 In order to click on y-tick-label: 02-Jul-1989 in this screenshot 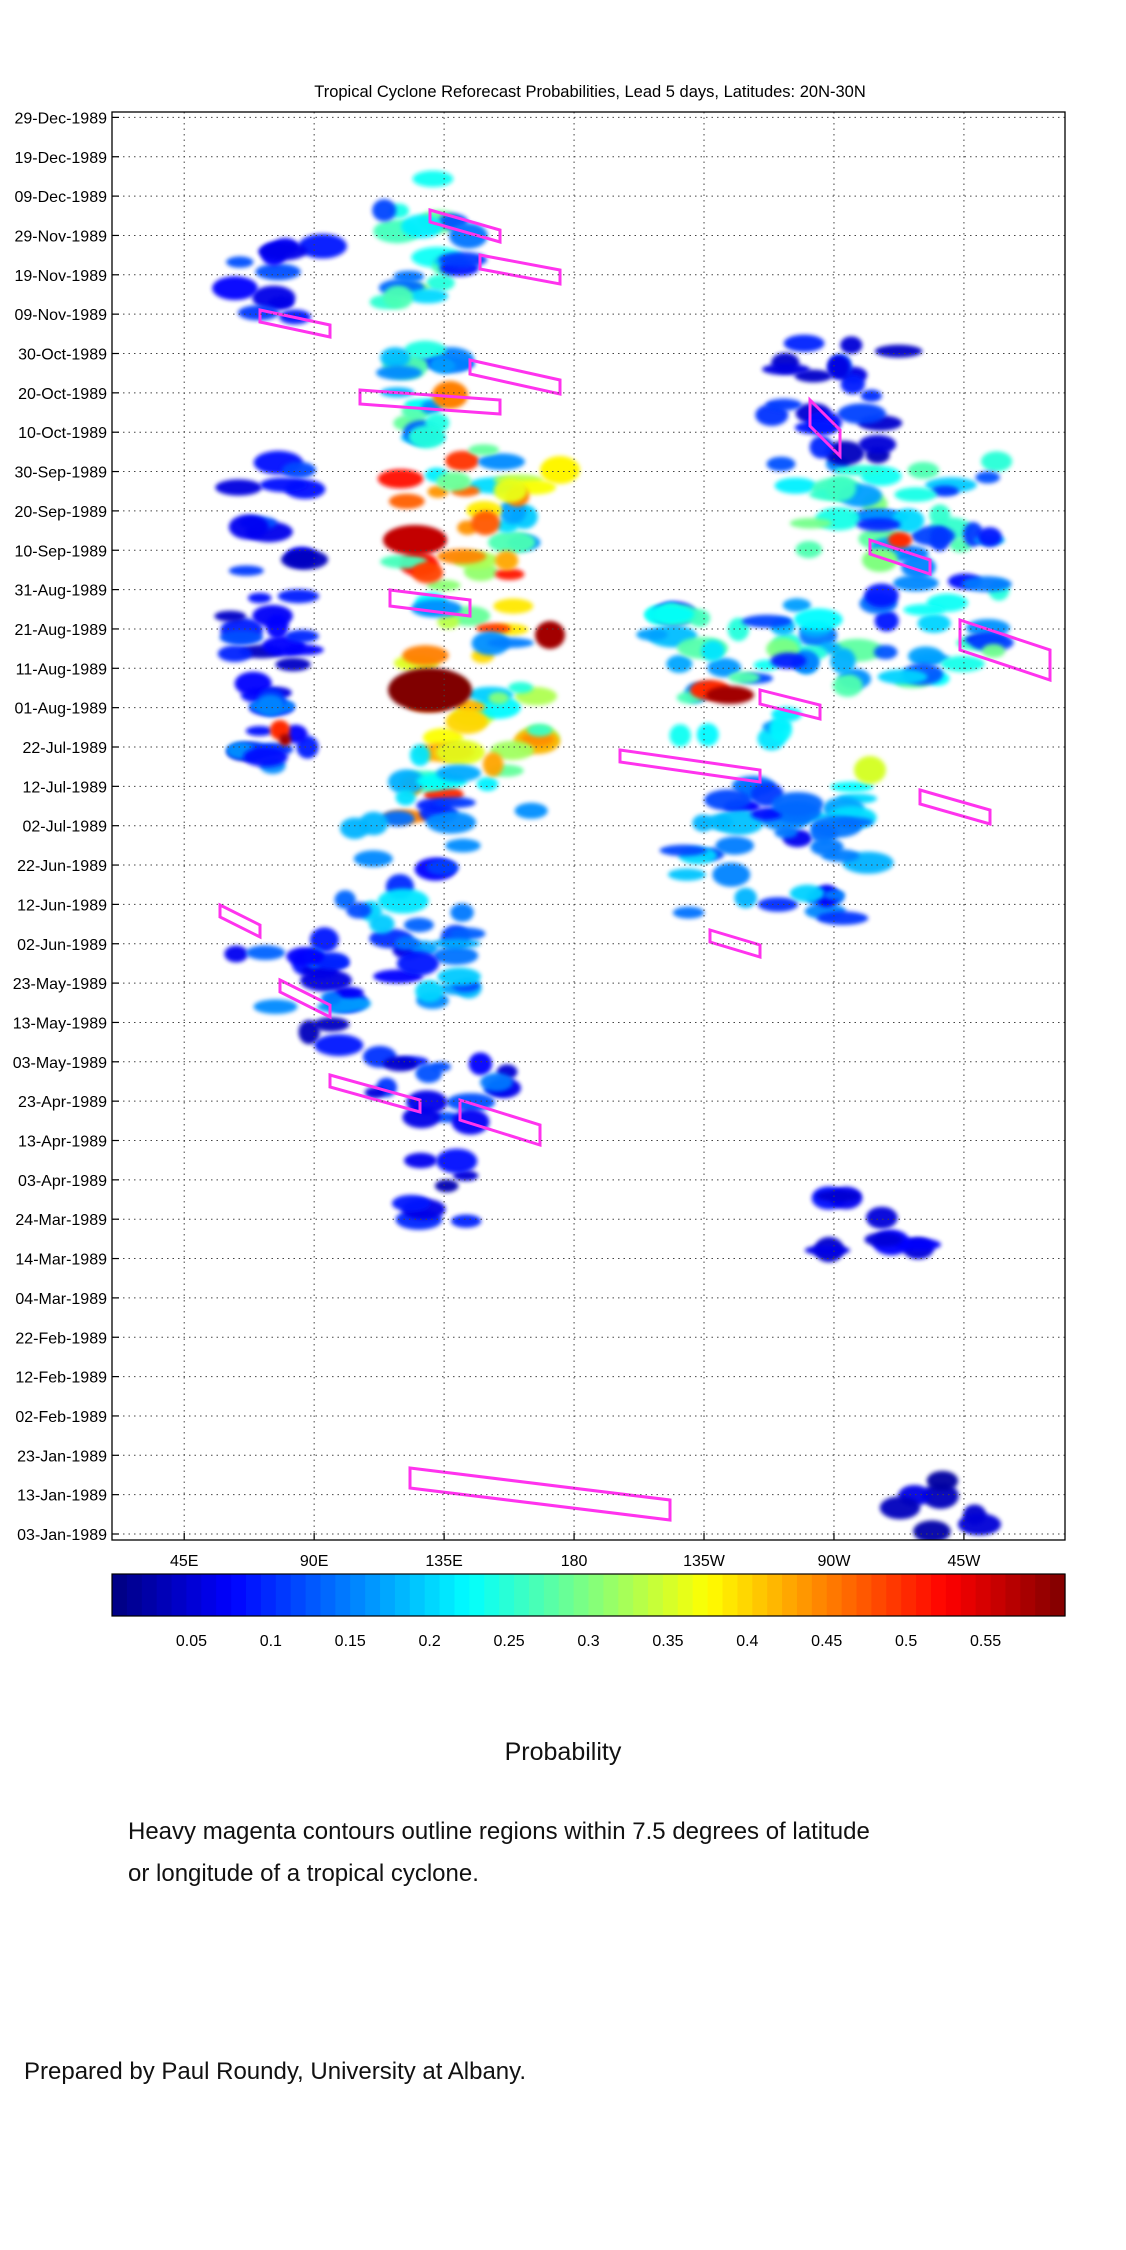, I will do `click(65, 827)`.